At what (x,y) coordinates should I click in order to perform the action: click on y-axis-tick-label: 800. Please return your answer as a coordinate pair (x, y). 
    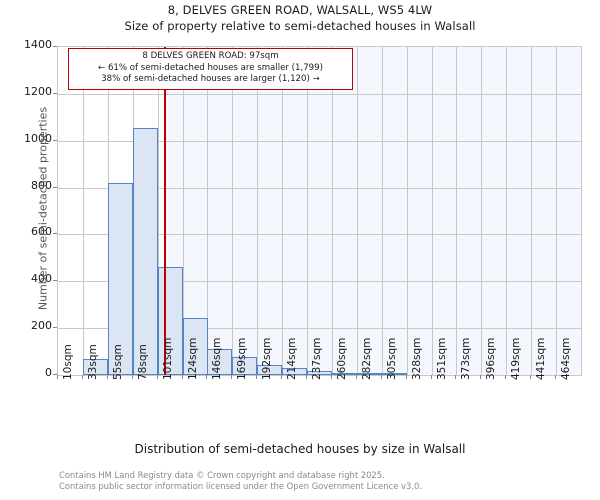
    Looking at the image, I should click on (41, 185).